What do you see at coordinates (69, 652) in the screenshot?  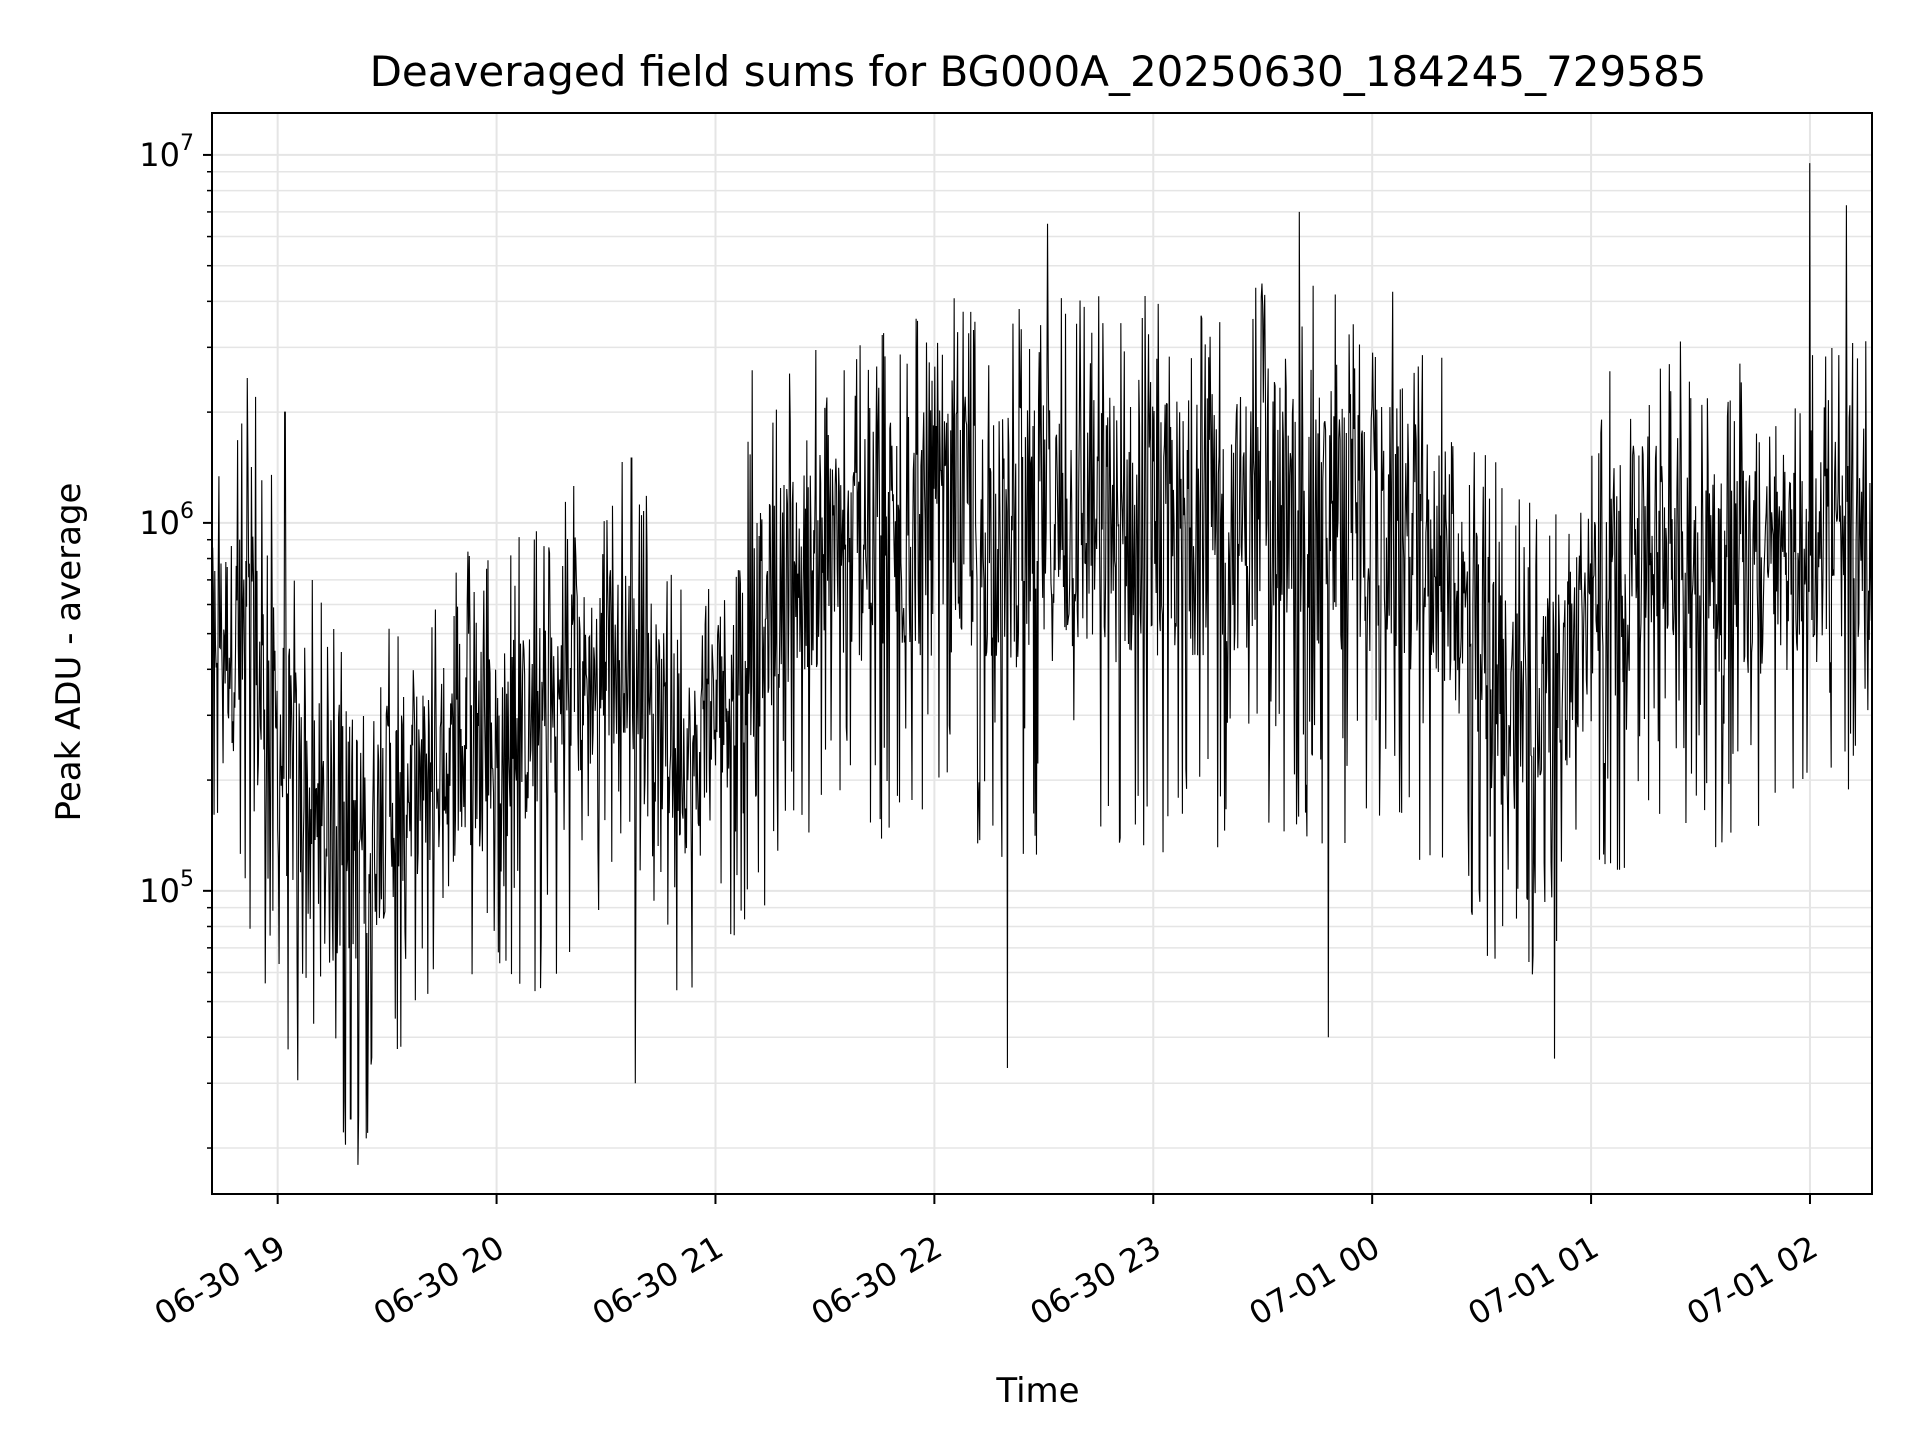 I see `y-axis-title: Peak ADU - average` at bounding box center [69, 652].